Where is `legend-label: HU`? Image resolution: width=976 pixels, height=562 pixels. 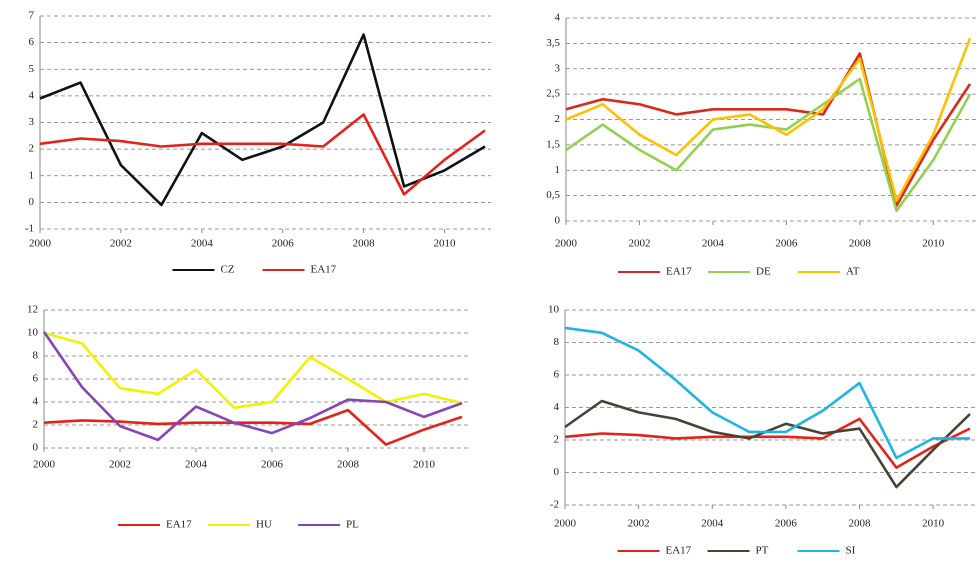
legend-label: HU is located at coordinates (264, 525).